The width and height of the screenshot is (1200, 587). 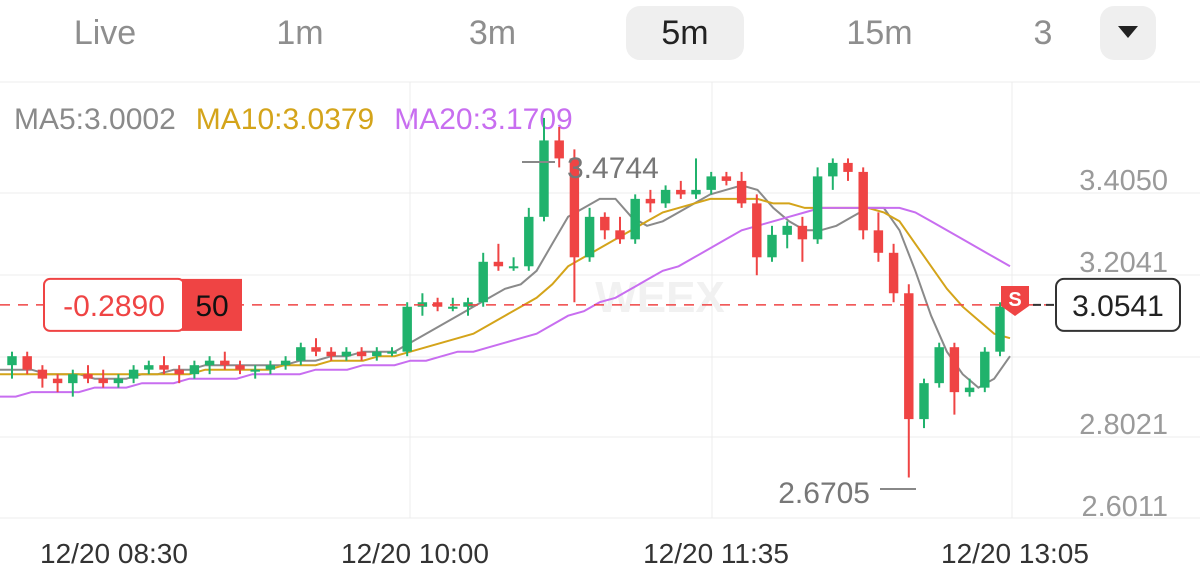 I want to click on x-tick-label: 12/20 13:05, so click(x=1015, y=553).